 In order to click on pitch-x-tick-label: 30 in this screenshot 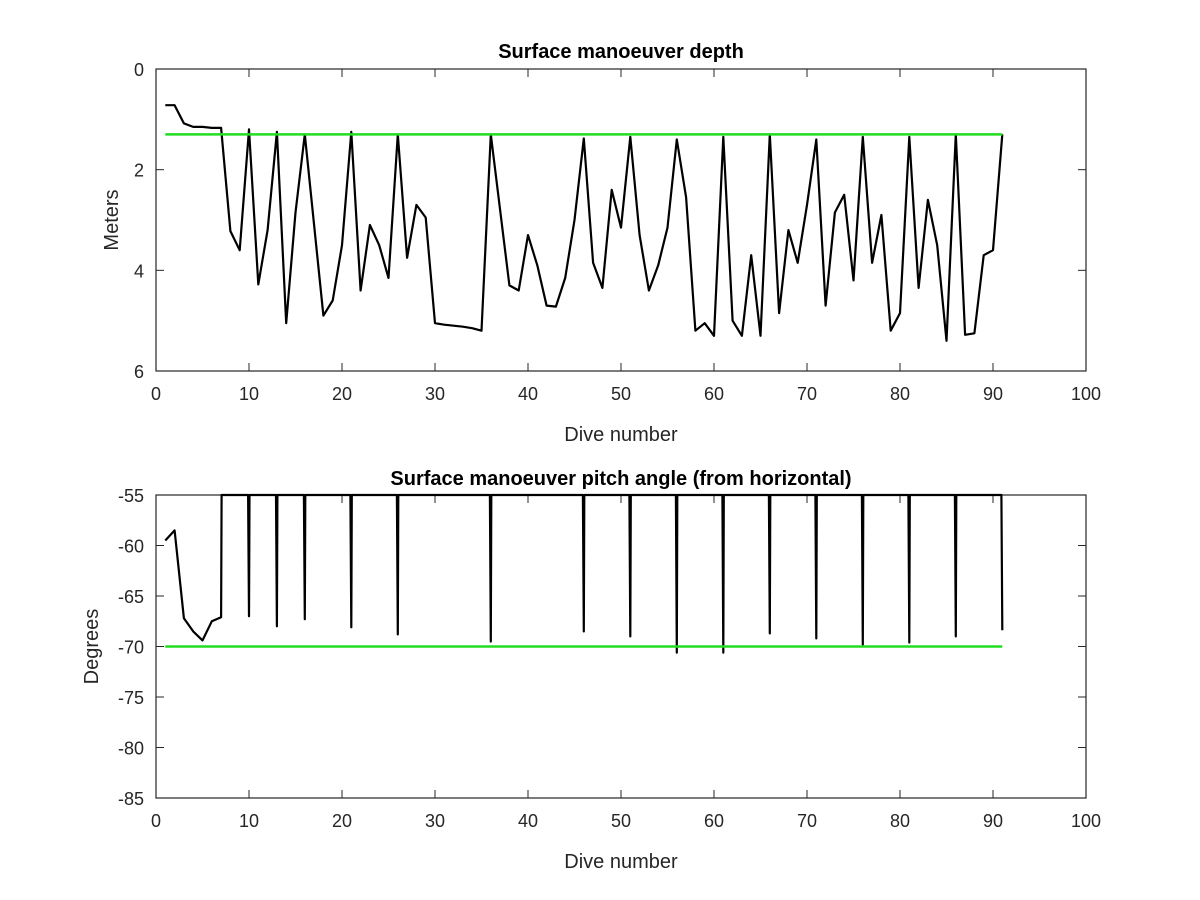, I will do `click(435, 821)`.